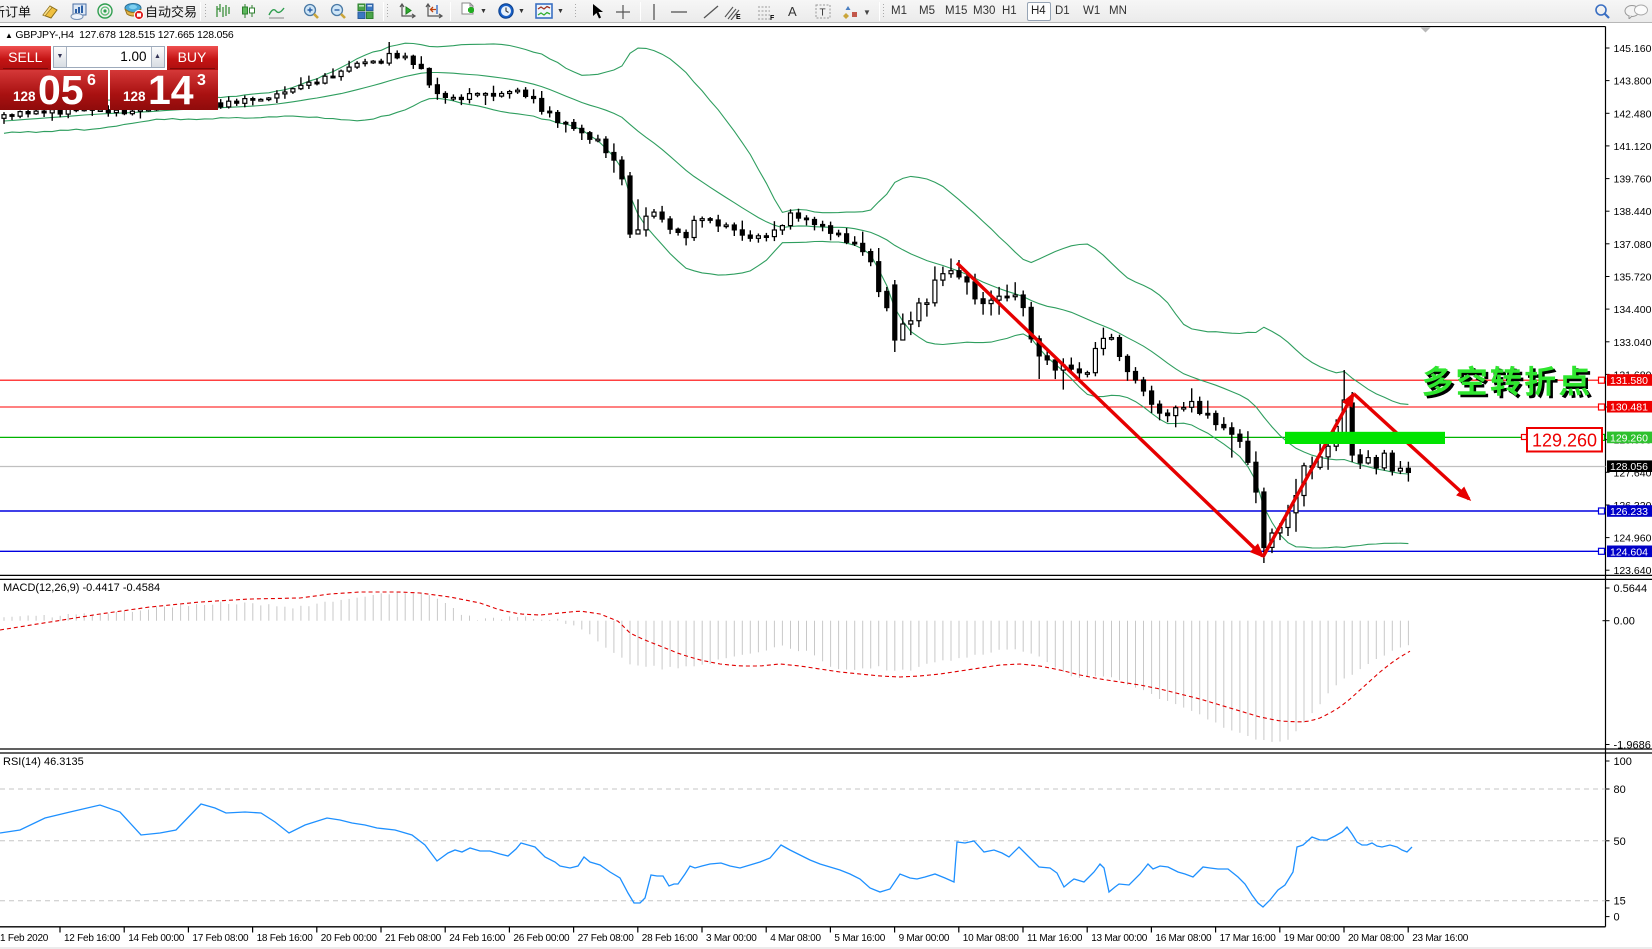 The height and width of the screenshot is (949, 1652). Describe the element at coordinates (731, 938) in the screenshot. I see `svg-text: 3 Mar 00:00` at that location.